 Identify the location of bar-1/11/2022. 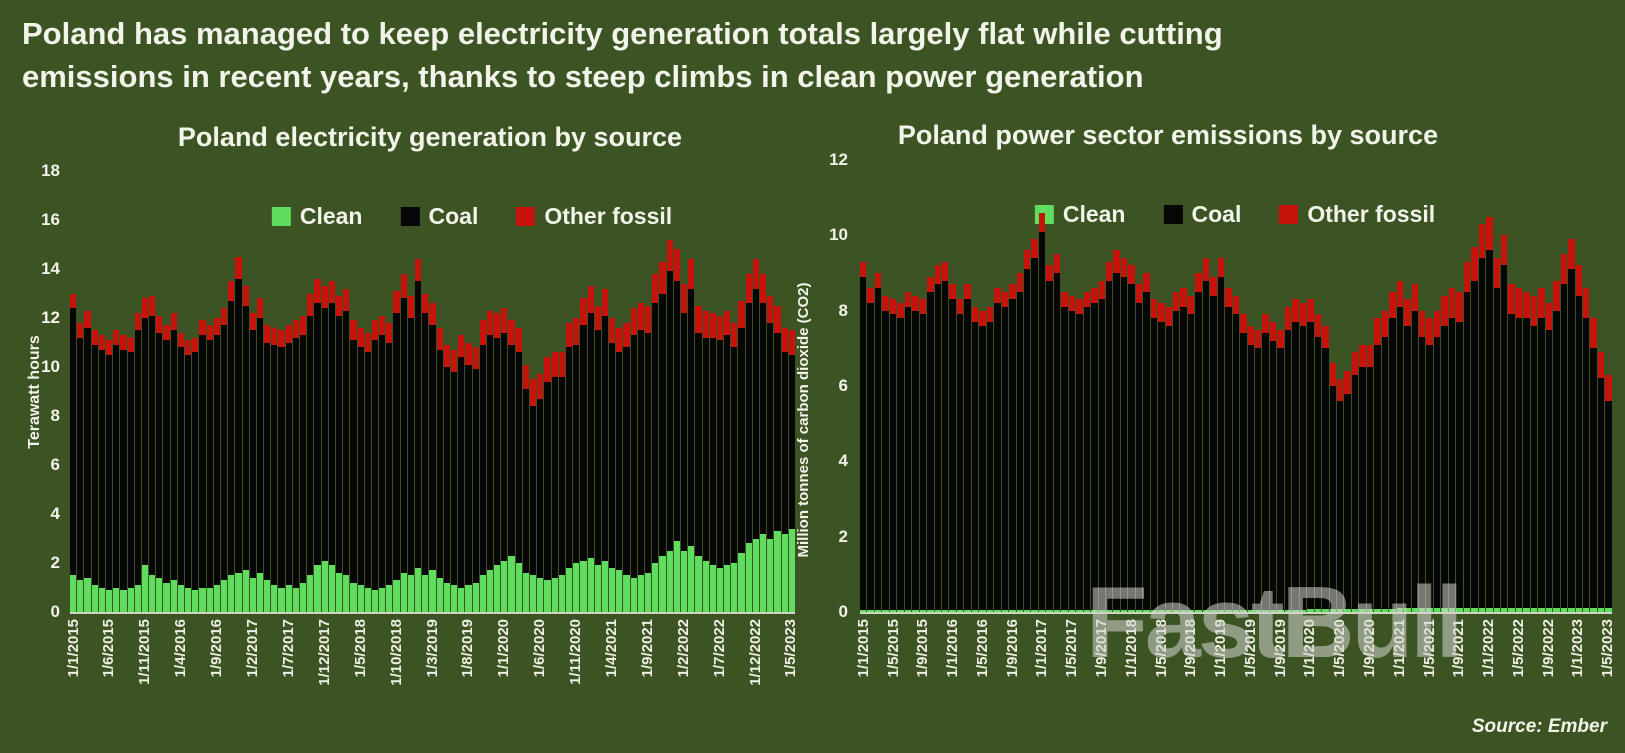
(748, 391).